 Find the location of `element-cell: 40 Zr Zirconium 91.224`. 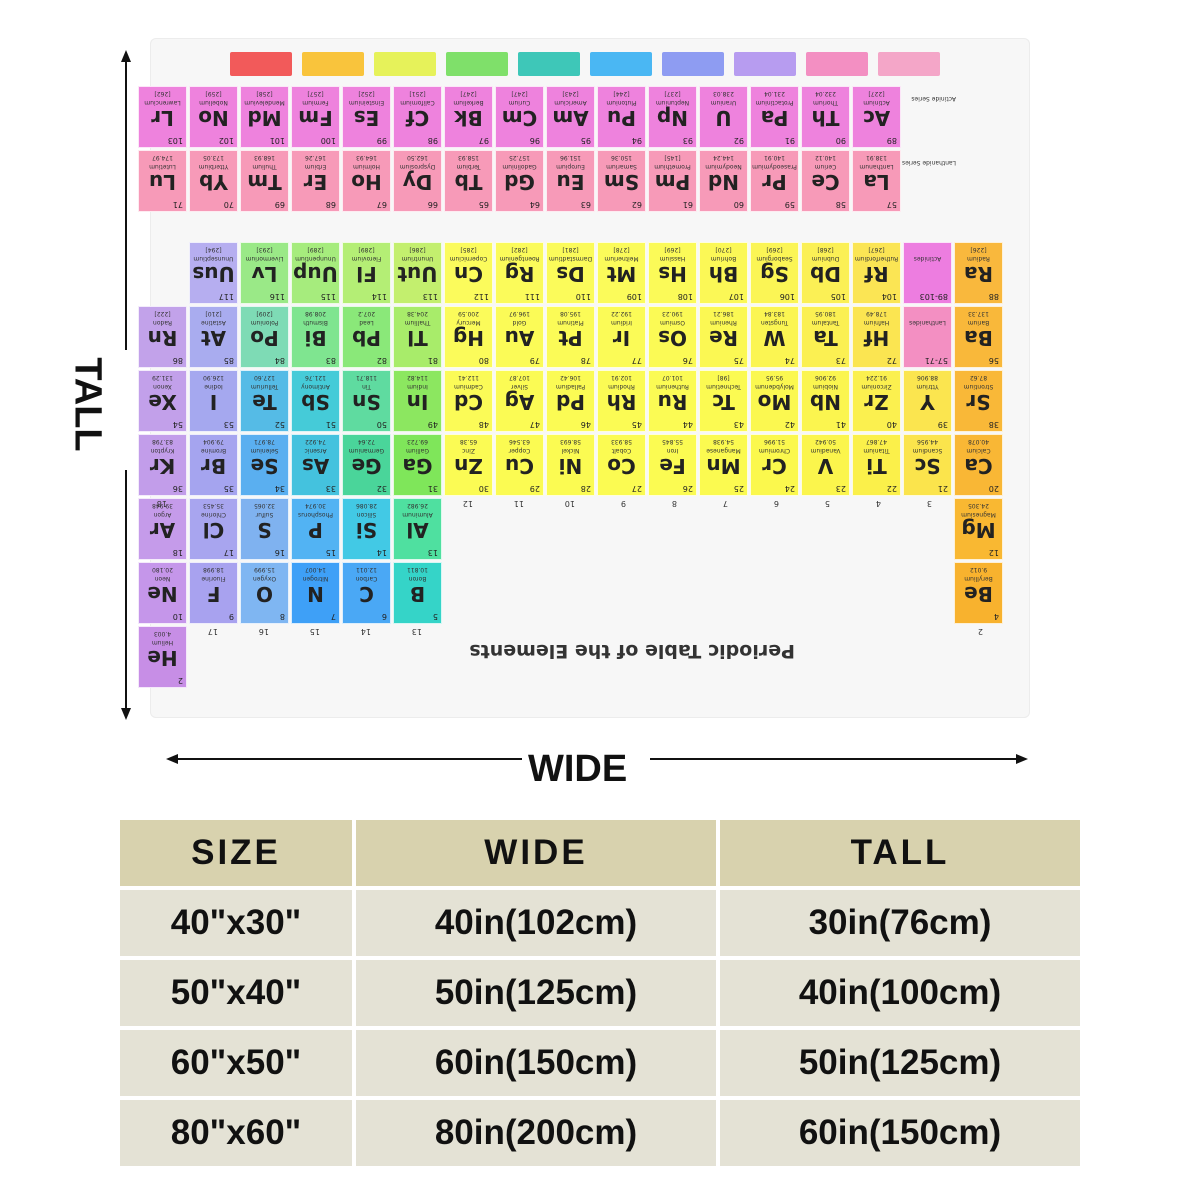

element-cell: 40 Zr Zirconium 91.224 is located at coordinates (876, 401).